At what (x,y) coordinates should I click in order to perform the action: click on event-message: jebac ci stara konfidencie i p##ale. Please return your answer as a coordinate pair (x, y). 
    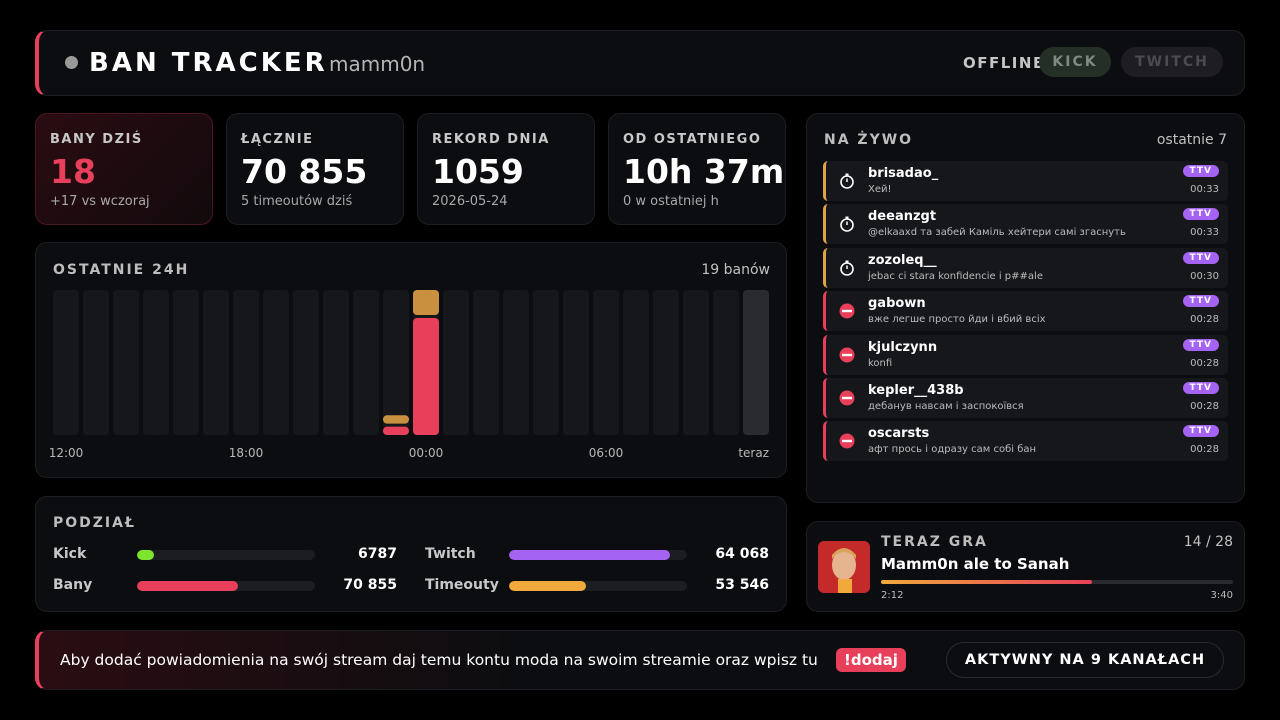
    Looking at the image, I should click on (955, 276).